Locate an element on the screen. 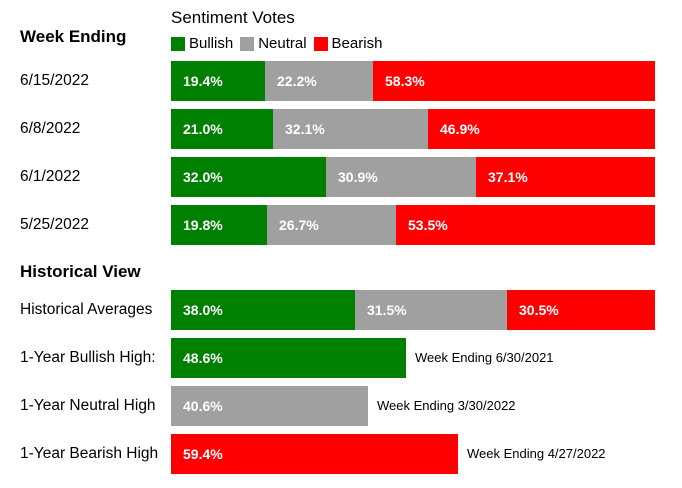 The height and width of the screenshot is (488, 682). bar-segment-bullish: 32.0% is located at coordinates (248, 177).